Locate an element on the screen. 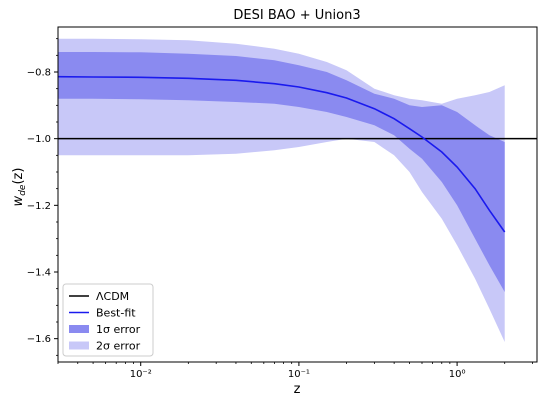 This screenshot has width=545, height=414. y-tick-label: −0.8 is located at coordinates (39, 73).